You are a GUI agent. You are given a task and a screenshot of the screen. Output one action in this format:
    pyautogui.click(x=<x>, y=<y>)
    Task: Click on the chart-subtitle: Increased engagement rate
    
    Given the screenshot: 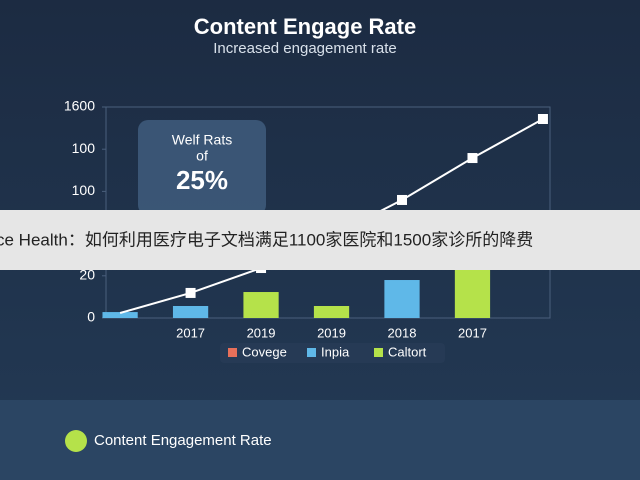 What is the action you would take?
    pyautogui.click(x=304, y=48)
    